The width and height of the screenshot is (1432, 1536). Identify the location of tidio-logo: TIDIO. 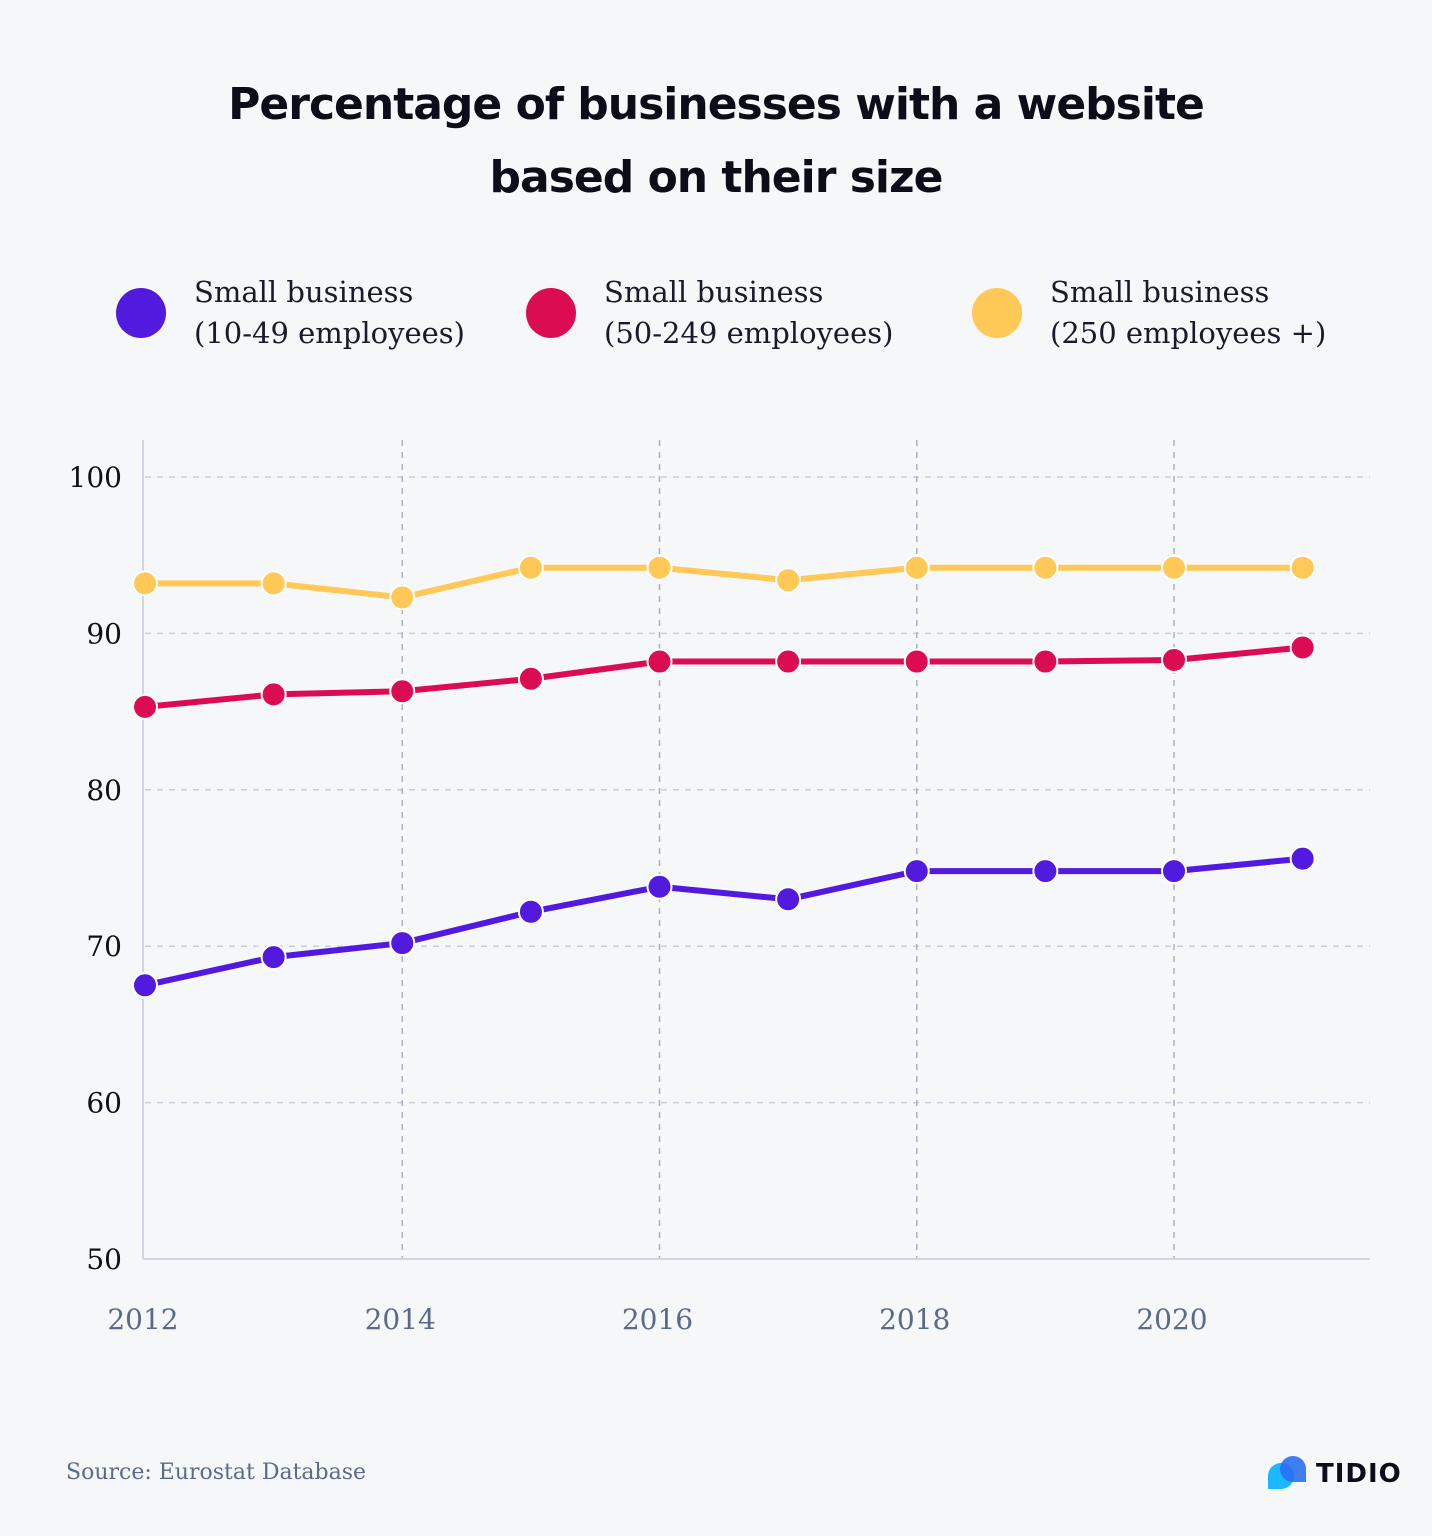
(1334, 1474).